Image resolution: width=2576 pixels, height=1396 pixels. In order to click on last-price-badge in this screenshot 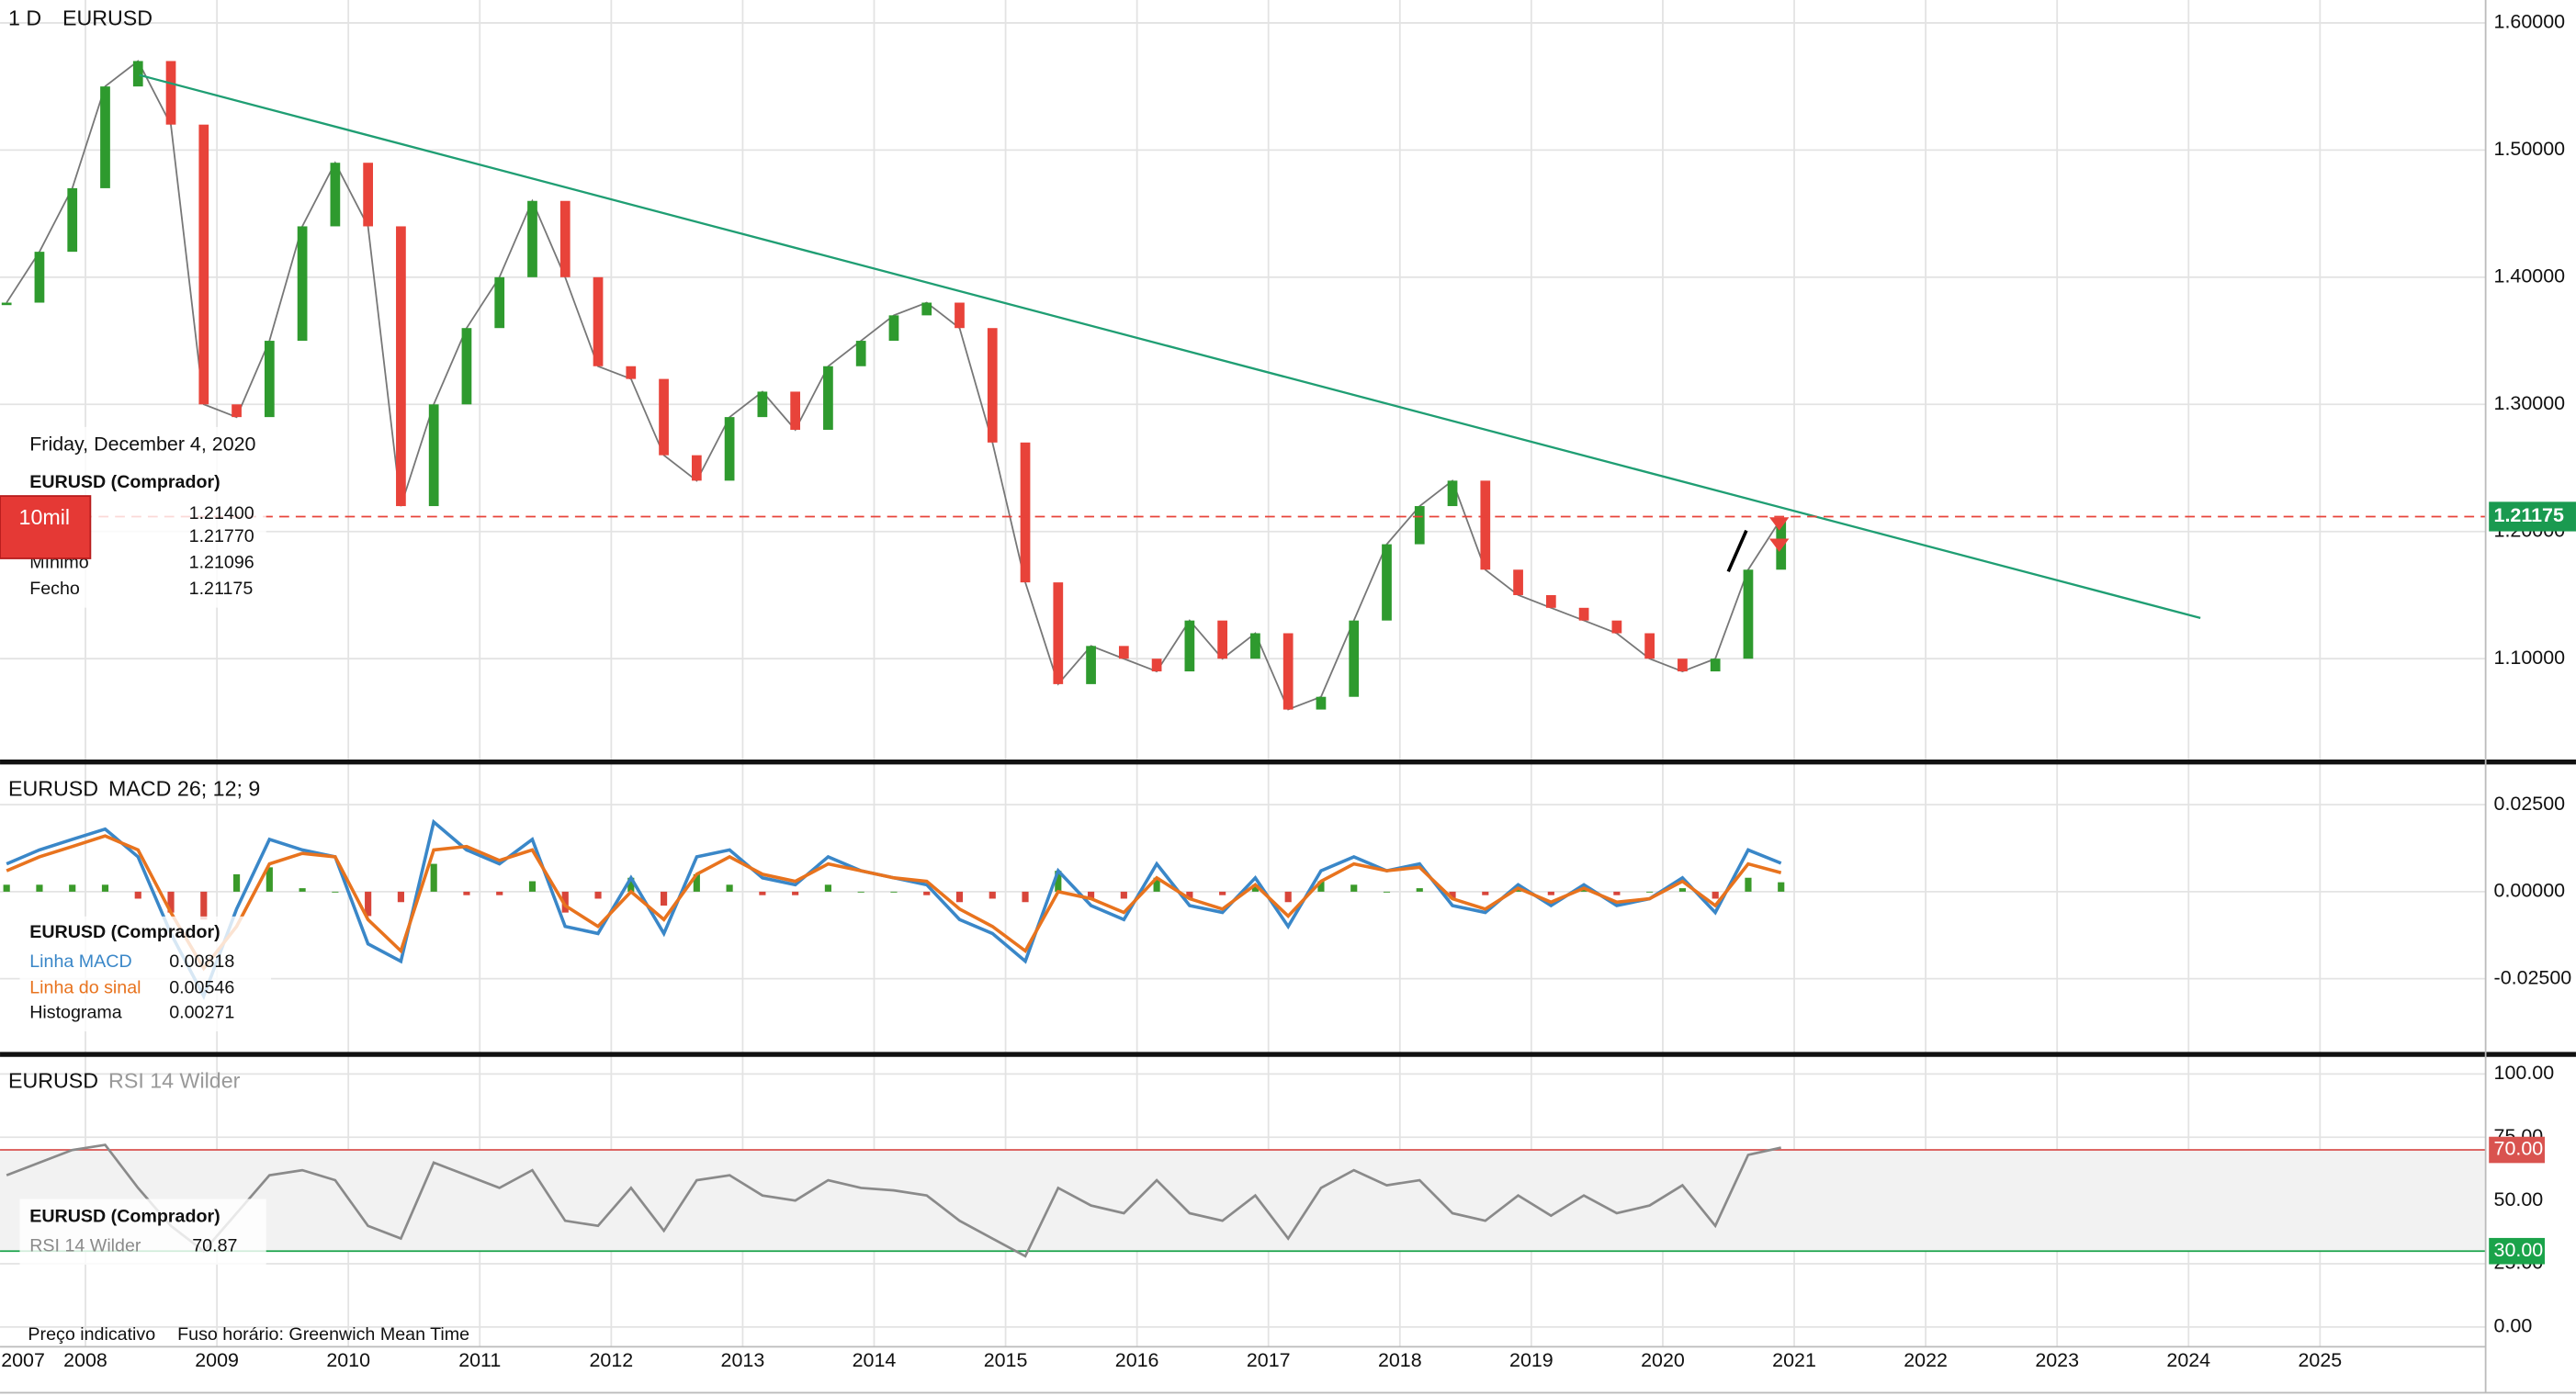, I will do `click(2532, 516)`.